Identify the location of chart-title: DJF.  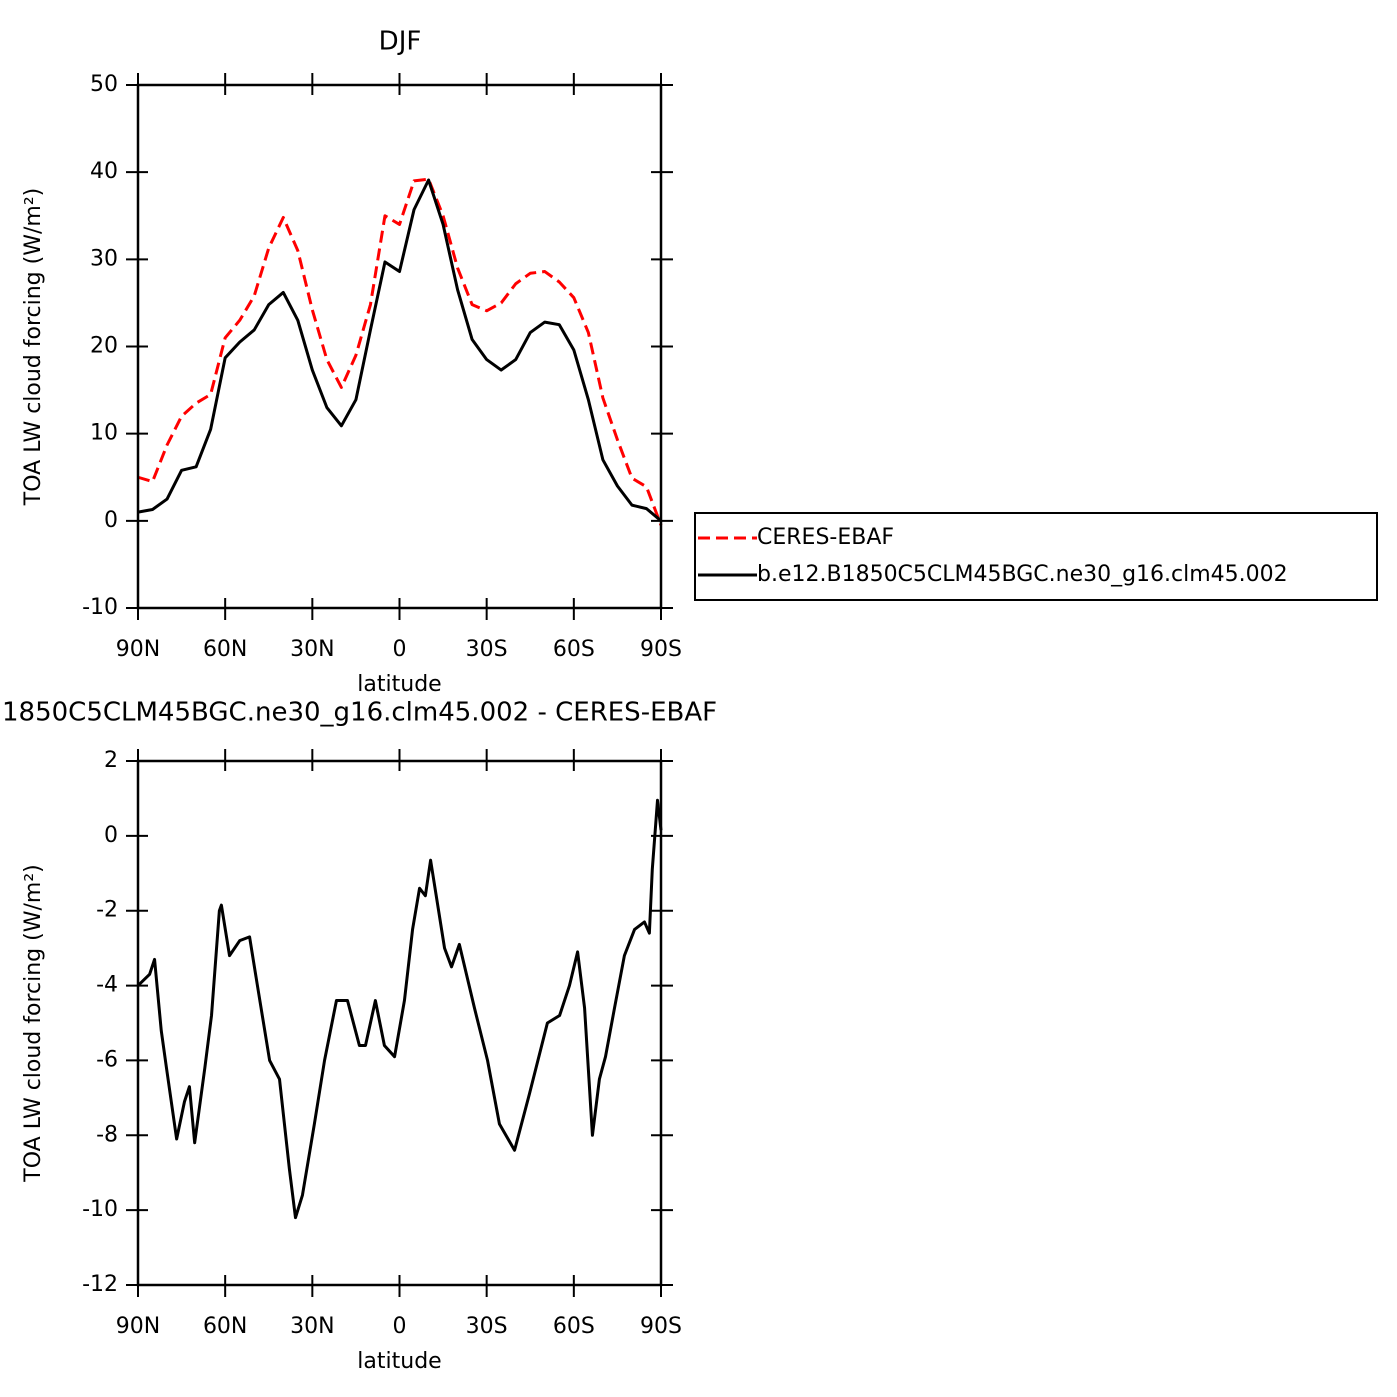
(400, 42).